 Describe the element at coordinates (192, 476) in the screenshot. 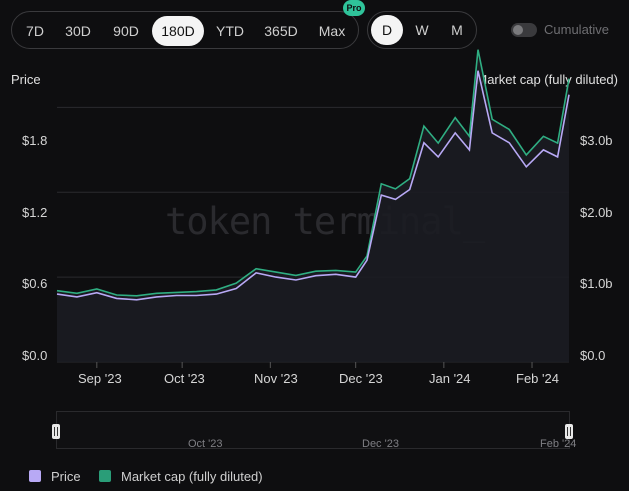

I see `legend-label: Market cap (fully diluted)` at that location.